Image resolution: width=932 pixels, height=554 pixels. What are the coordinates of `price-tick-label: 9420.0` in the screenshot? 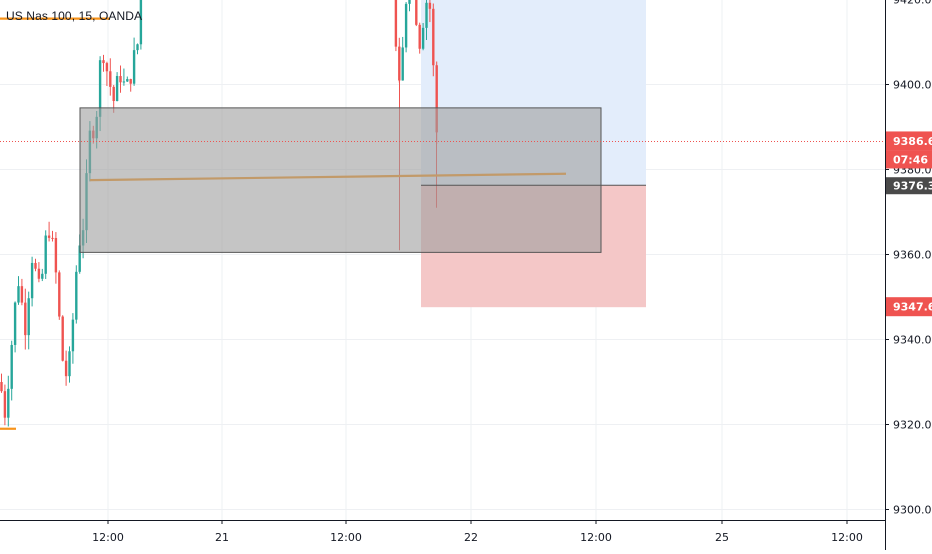 It's located at (912, 3).